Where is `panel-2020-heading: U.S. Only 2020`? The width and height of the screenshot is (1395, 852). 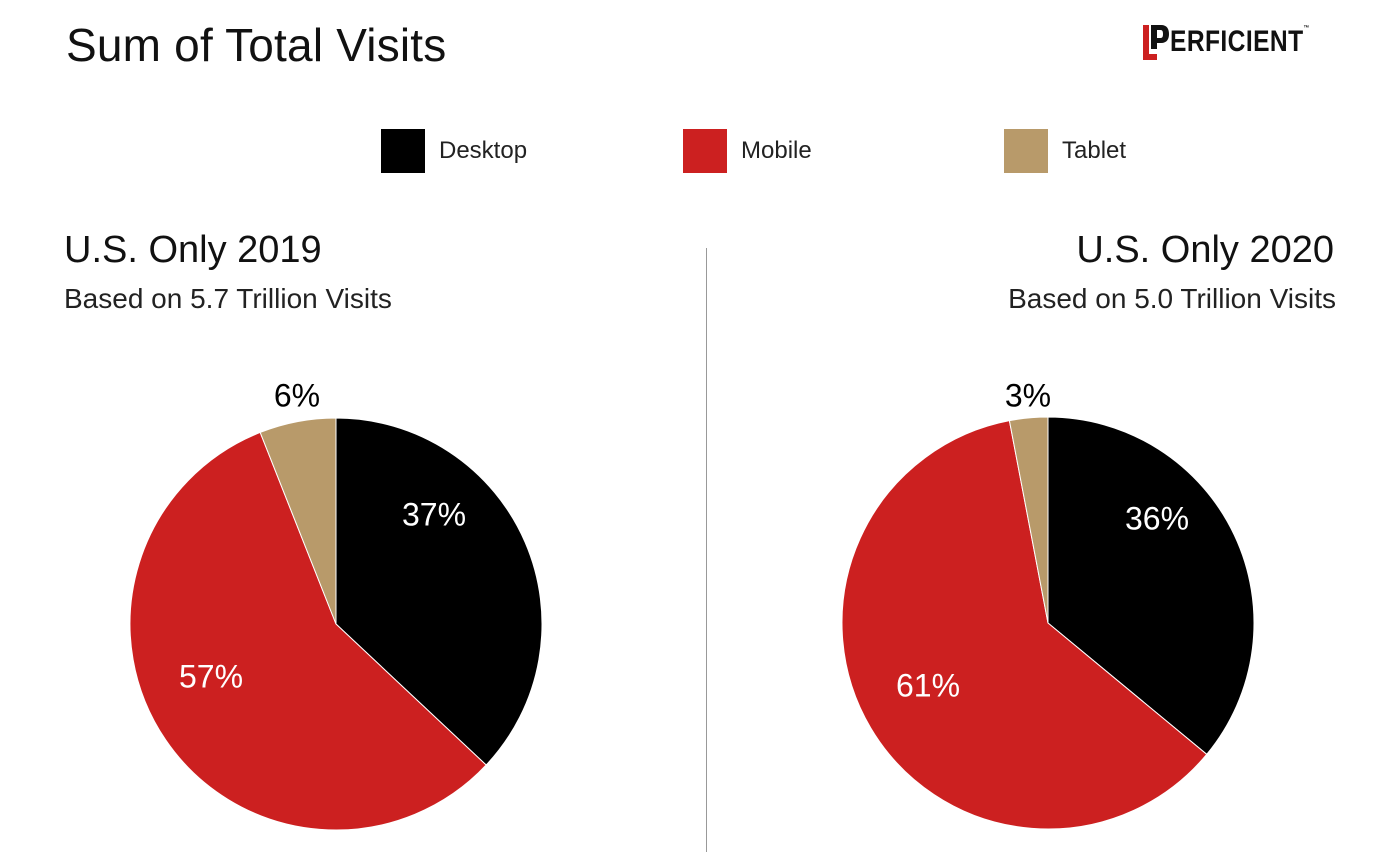 panel-2020-heading: U.S. Only 2020 is located at coordinates (1205, 250).